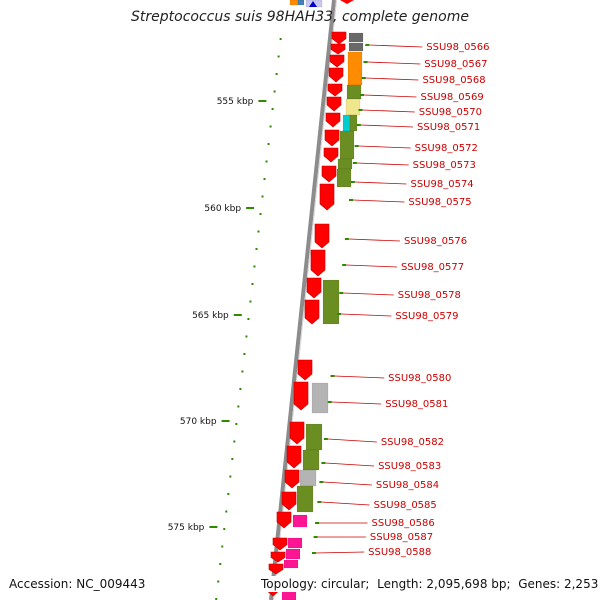 The height and width of the screenshot is (600, 600). I want to click on length-label: Length:, so click(400, 584).